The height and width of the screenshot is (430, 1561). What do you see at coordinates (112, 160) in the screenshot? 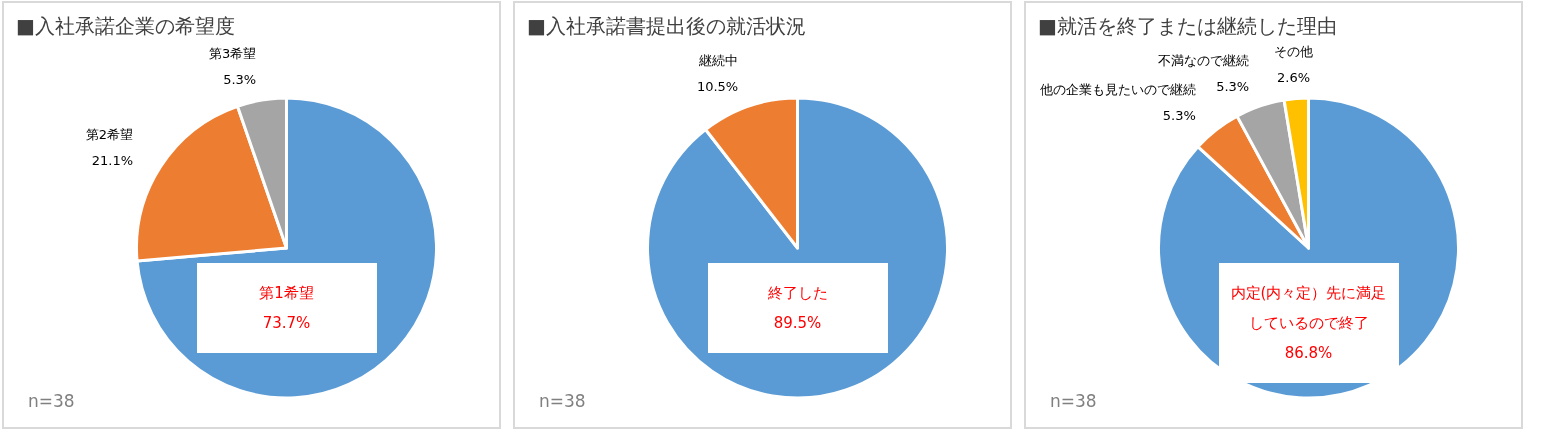
I see `data-label: 21.1%` at bounding box center [112, 160].